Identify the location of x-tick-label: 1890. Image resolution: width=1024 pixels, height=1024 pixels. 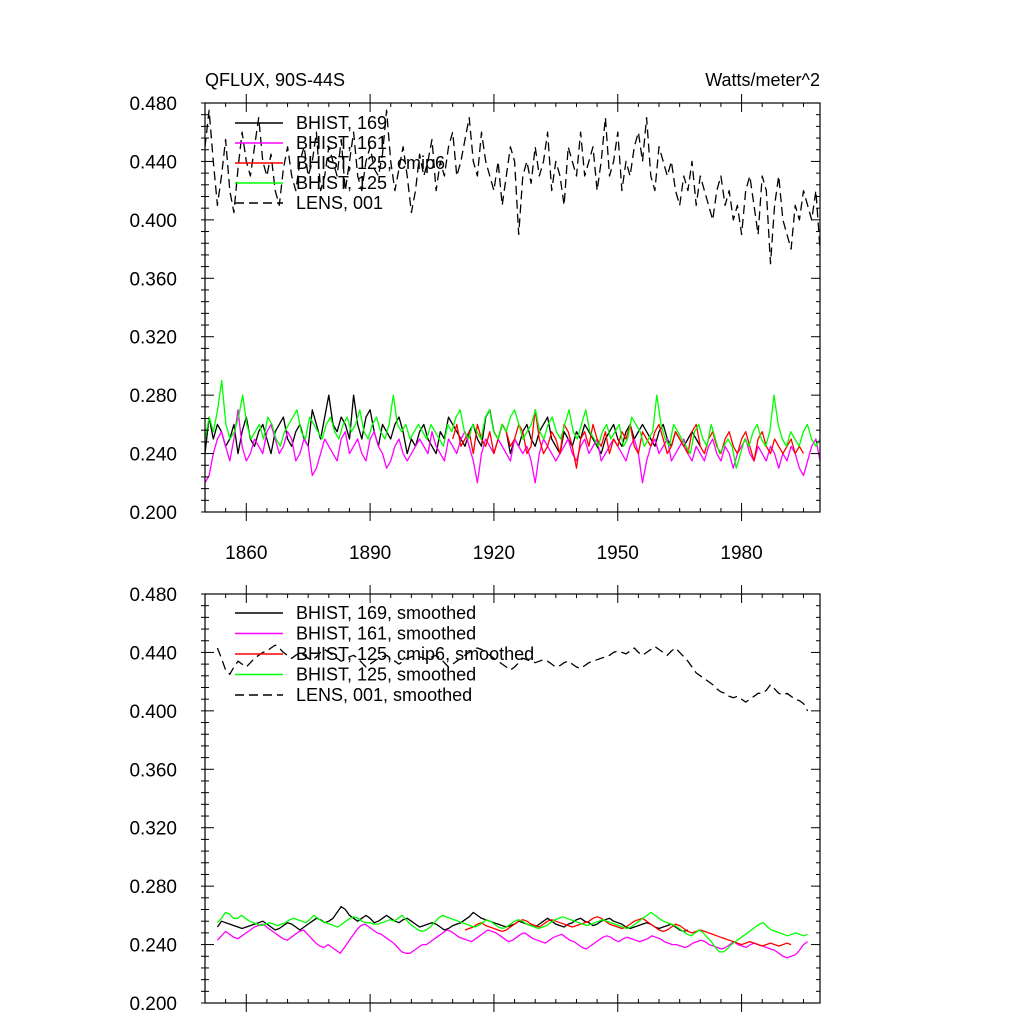
(370, 553).